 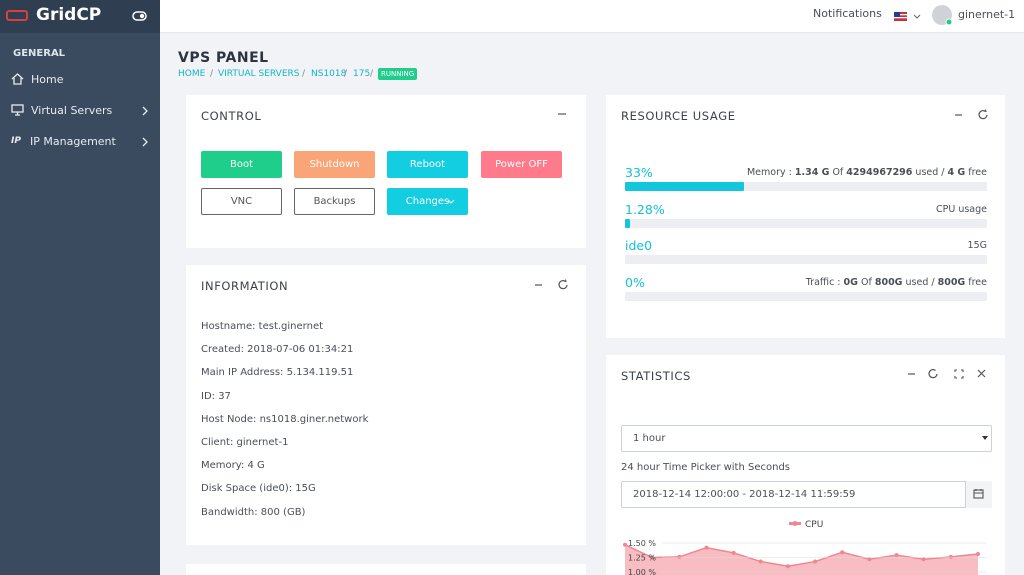 What do you see at coordinates (649, 438) in the screenshot?
I see `select-value: 1 hour` at bounding box center [649, 438].